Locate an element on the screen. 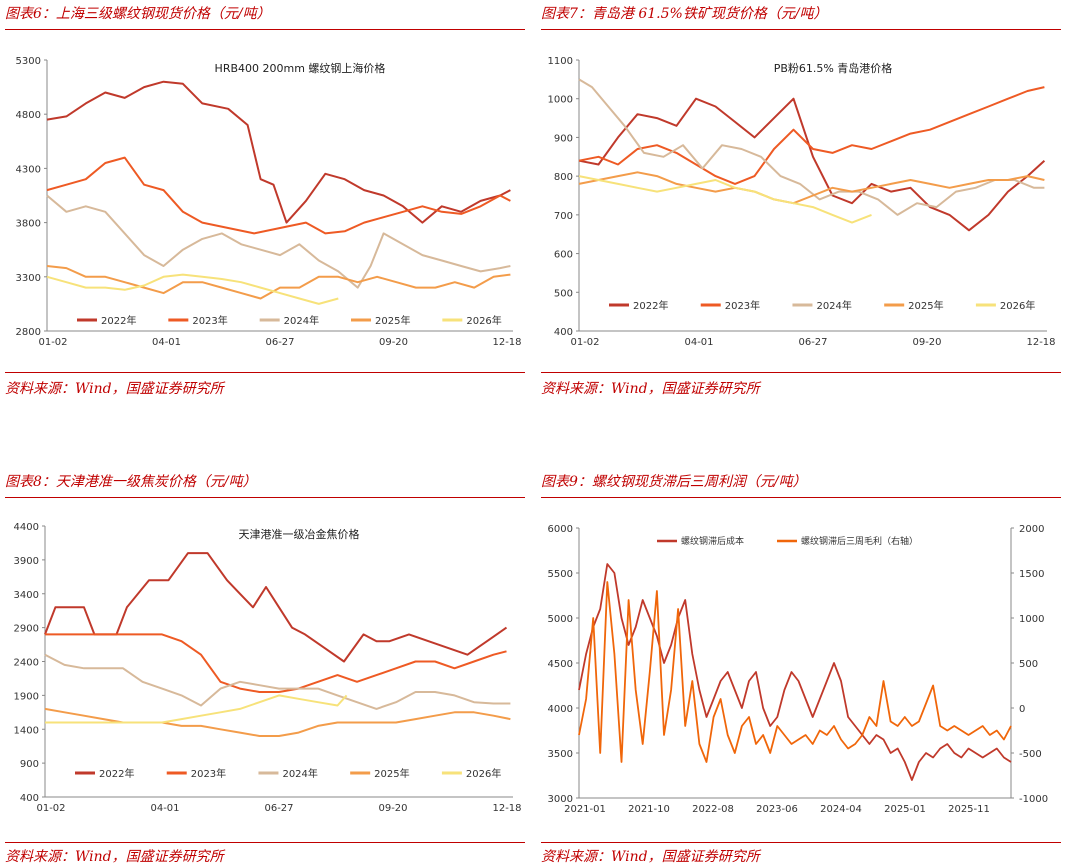  chart-title: 天津港准一级冶金焦价格 is located at coordinates (299, 534).